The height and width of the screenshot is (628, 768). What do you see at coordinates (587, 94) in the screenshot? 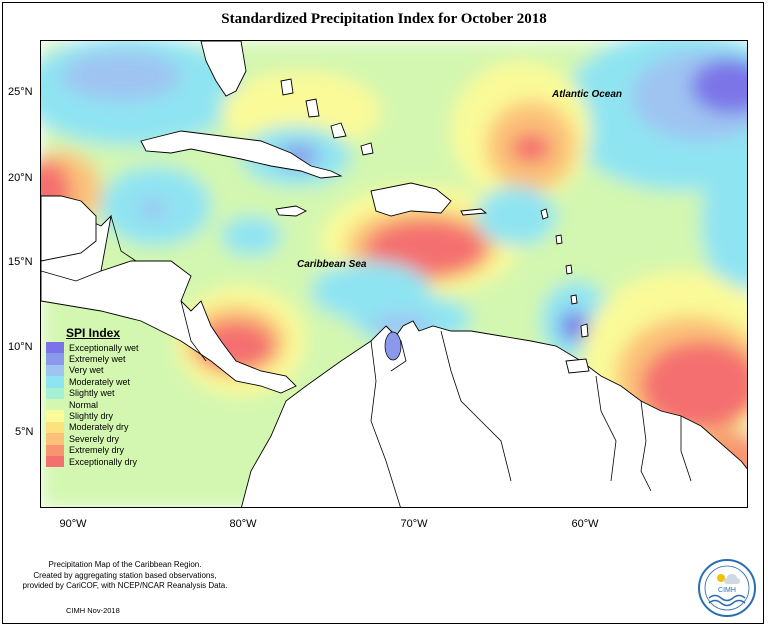
I see `atlantic-ocean-label: Atlantic Ocean` at bounding box center [587, 94].